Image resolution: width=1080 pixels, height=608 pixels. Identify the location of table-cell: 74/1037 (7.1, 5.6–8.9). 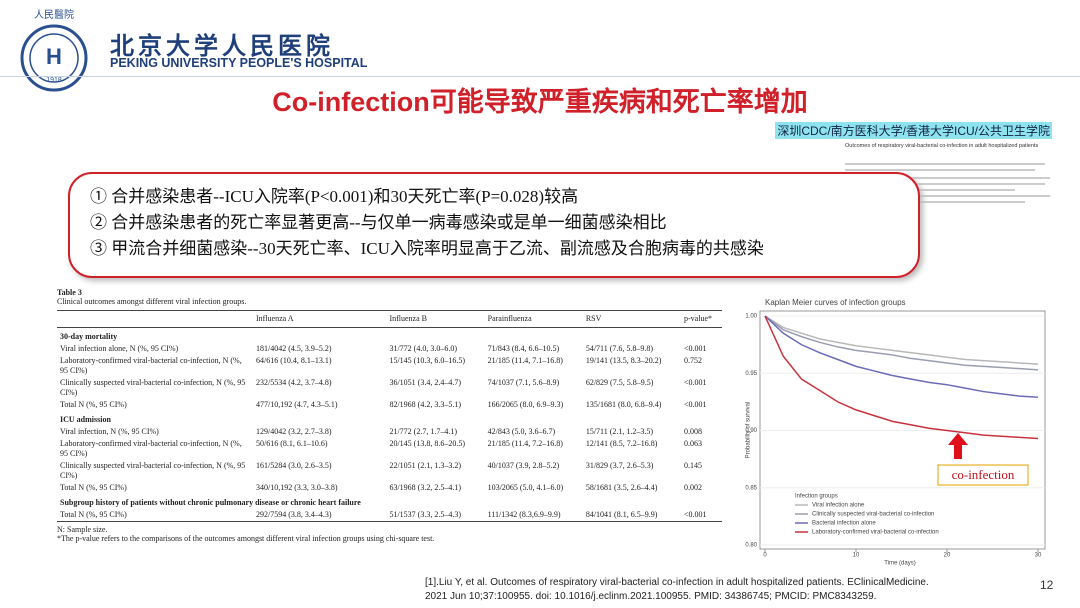
(523, 382).